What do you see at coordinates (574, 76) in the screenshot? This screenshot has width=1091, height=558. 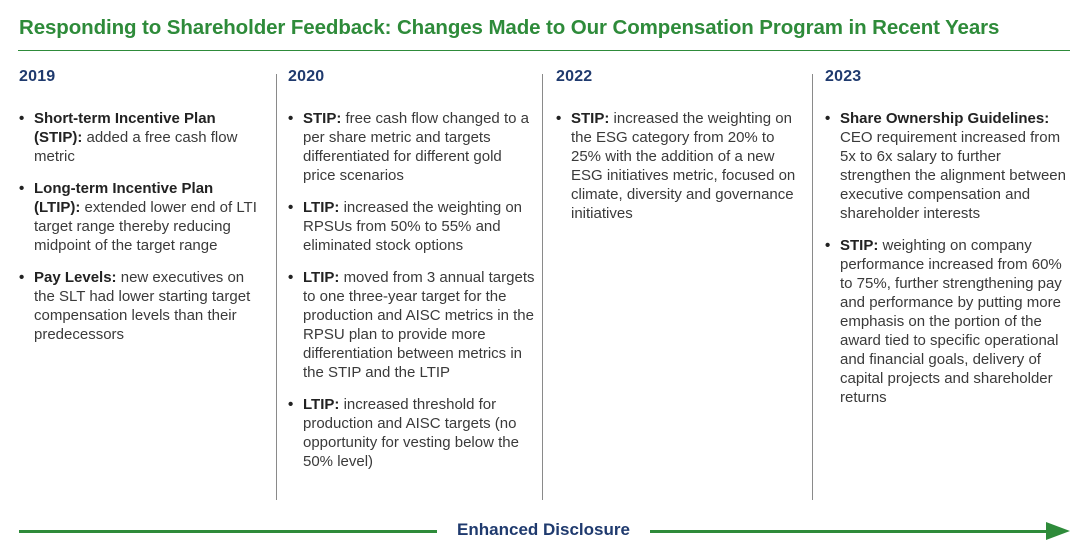 I see `year-heading: 2022` at bounding box center [574, 76].